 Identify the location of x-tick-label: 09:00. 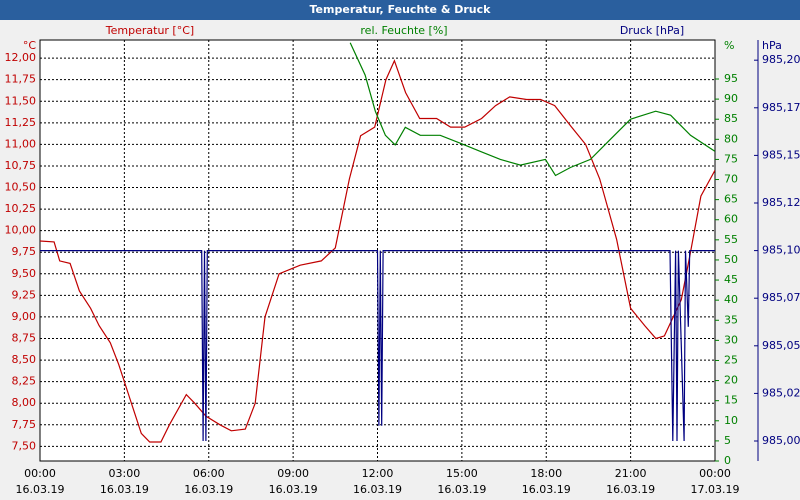
(293, 473).